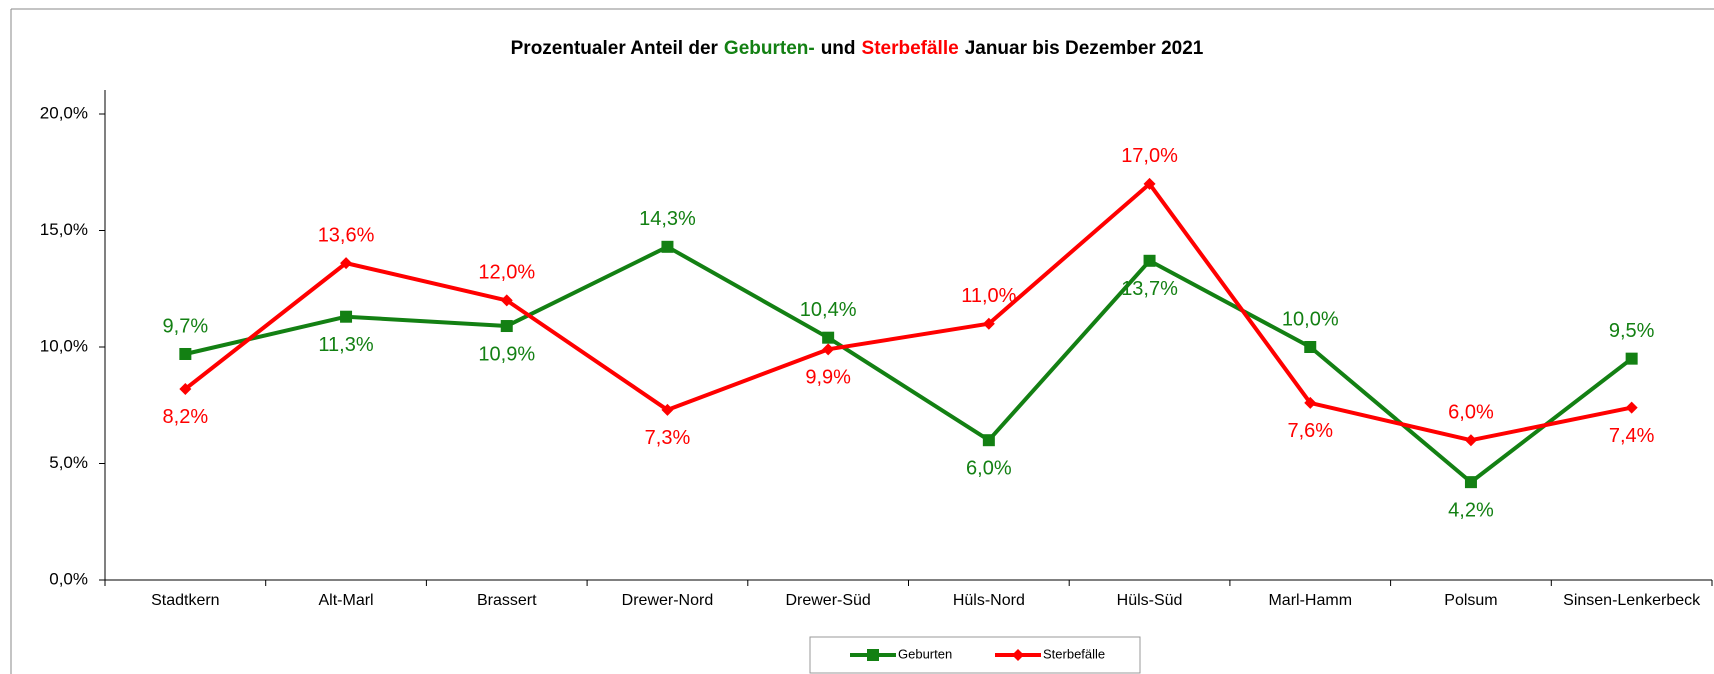  Describe the element at coordinates (1632, 600) in the screenshot. I see `x-tick-label: Sinsen-Lenkerbeck` at that location.